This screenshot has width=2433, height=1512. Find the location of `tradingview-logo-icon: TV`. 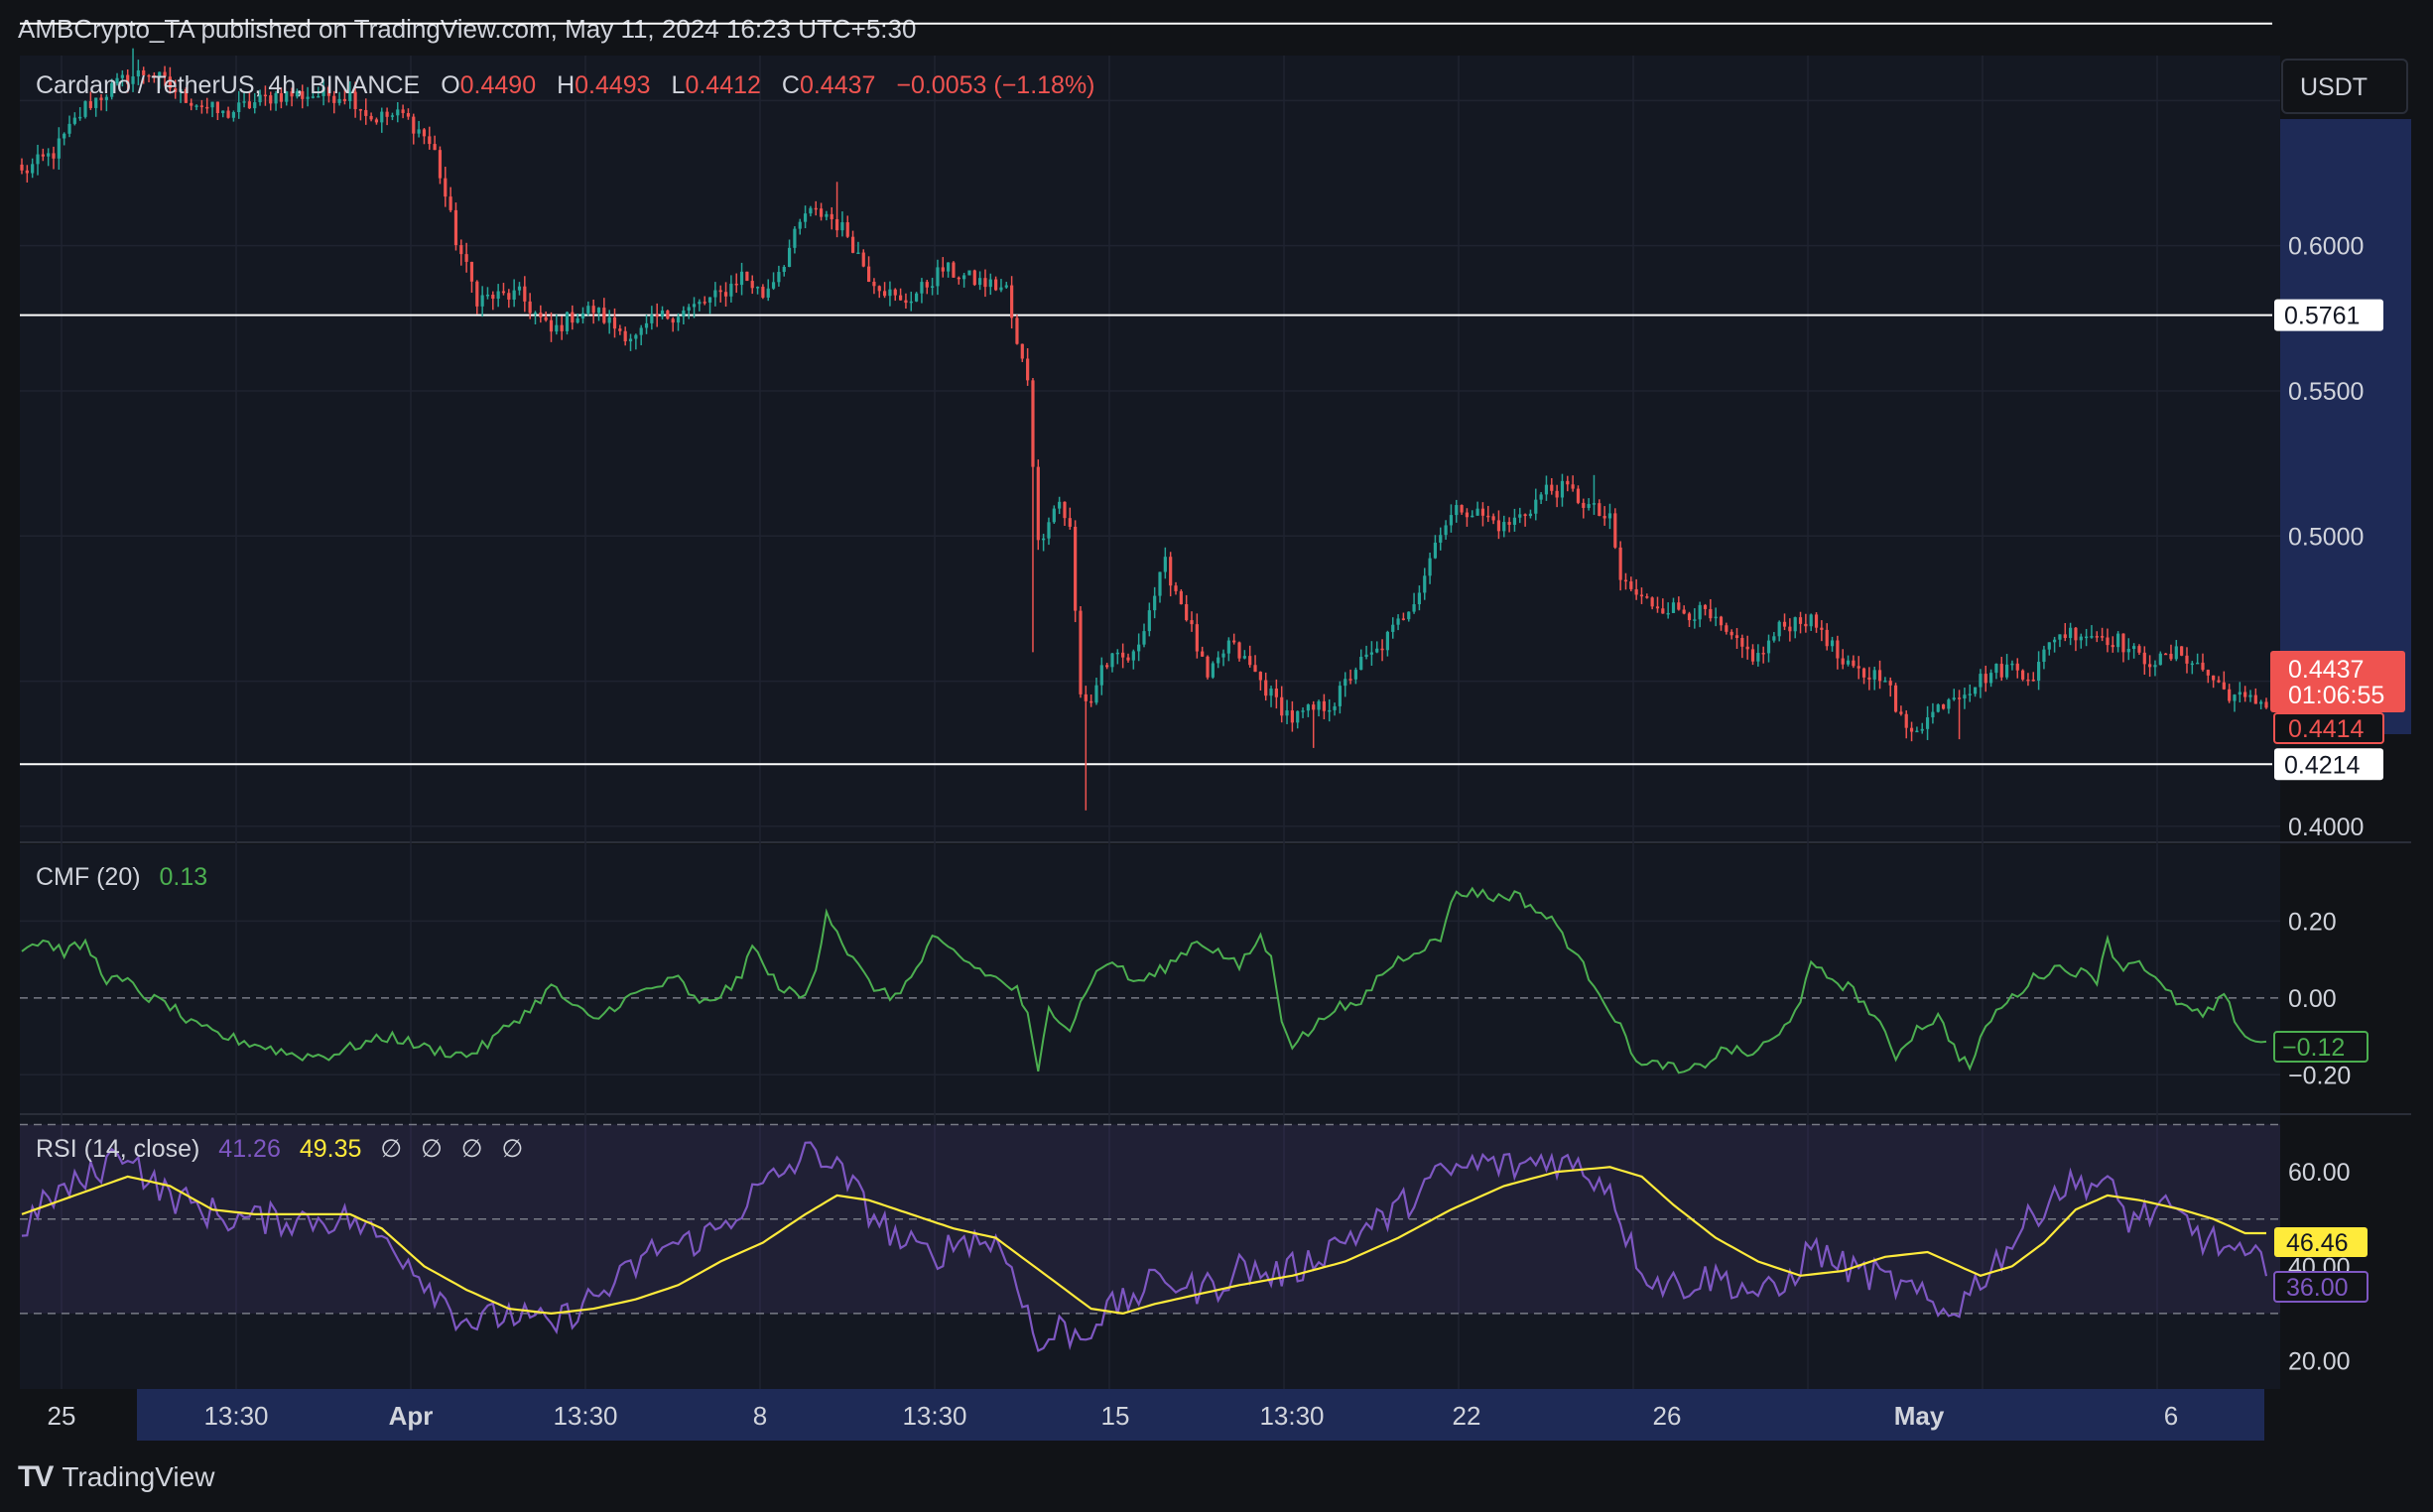

tradingview-logo-icon: TV is located at coordinates (36, 1476).